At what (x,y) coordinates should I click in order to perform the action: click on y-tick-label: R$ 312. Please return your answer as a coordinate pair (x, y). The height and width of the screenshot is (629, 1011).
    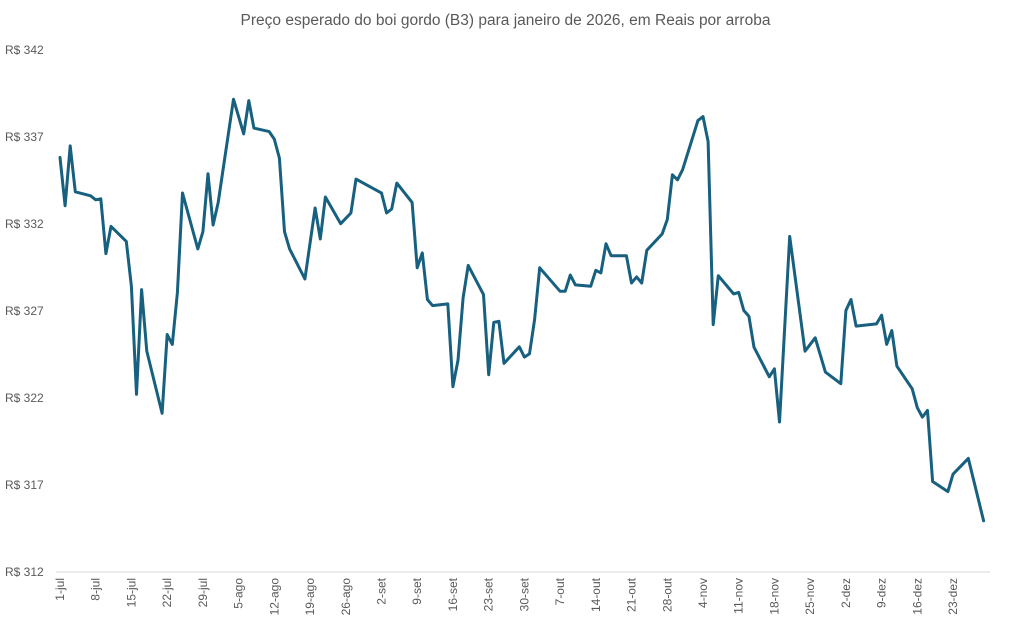
    Looking at the image, I should click on (24, 572).